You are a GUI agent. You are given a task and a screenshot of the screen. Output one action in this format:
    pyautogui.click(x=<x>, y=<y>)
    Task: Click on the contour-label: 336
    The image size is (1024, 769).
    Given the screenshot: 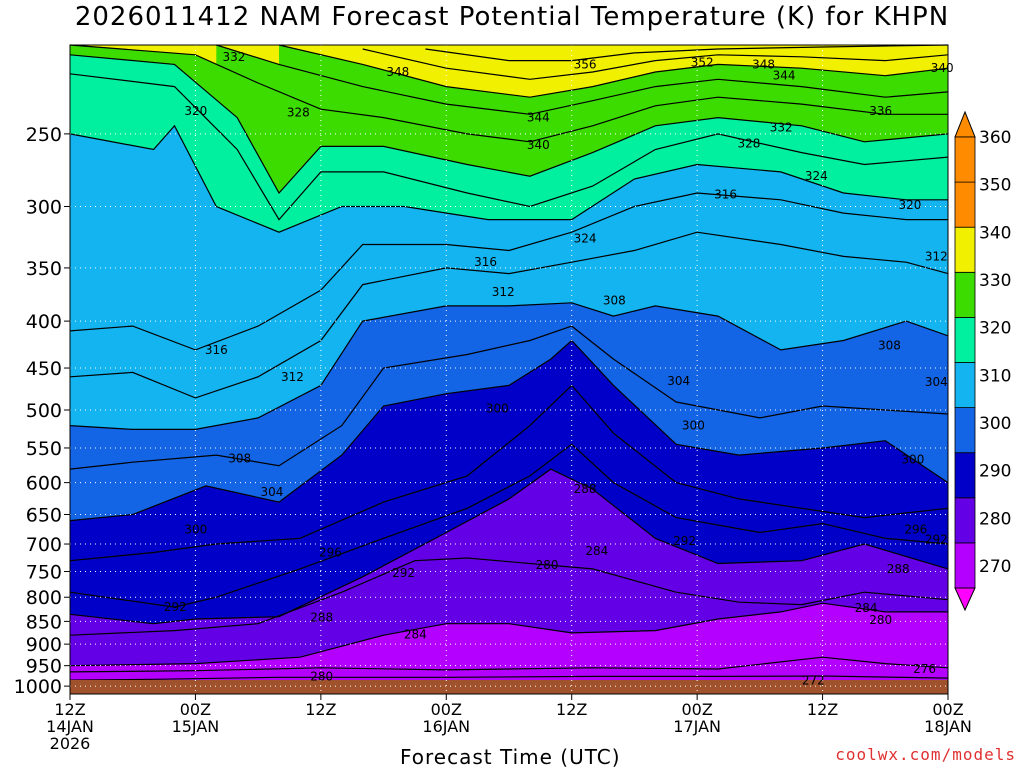 What is the action you would take?
    pyautogui.click(x=880, y=111)
    